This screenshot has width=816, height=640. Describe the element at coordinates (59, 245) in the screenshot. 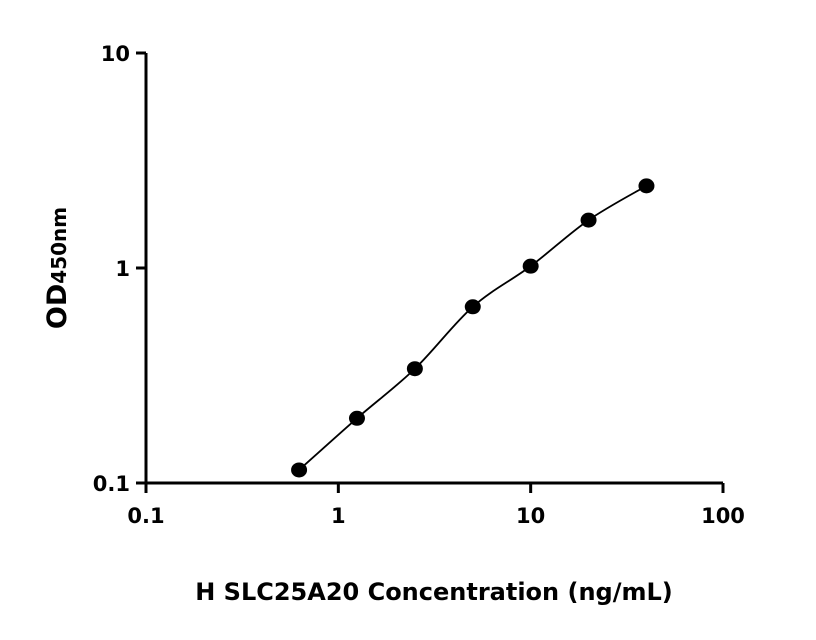

I see `y-axis-title-subscript: 450nm` at that location.